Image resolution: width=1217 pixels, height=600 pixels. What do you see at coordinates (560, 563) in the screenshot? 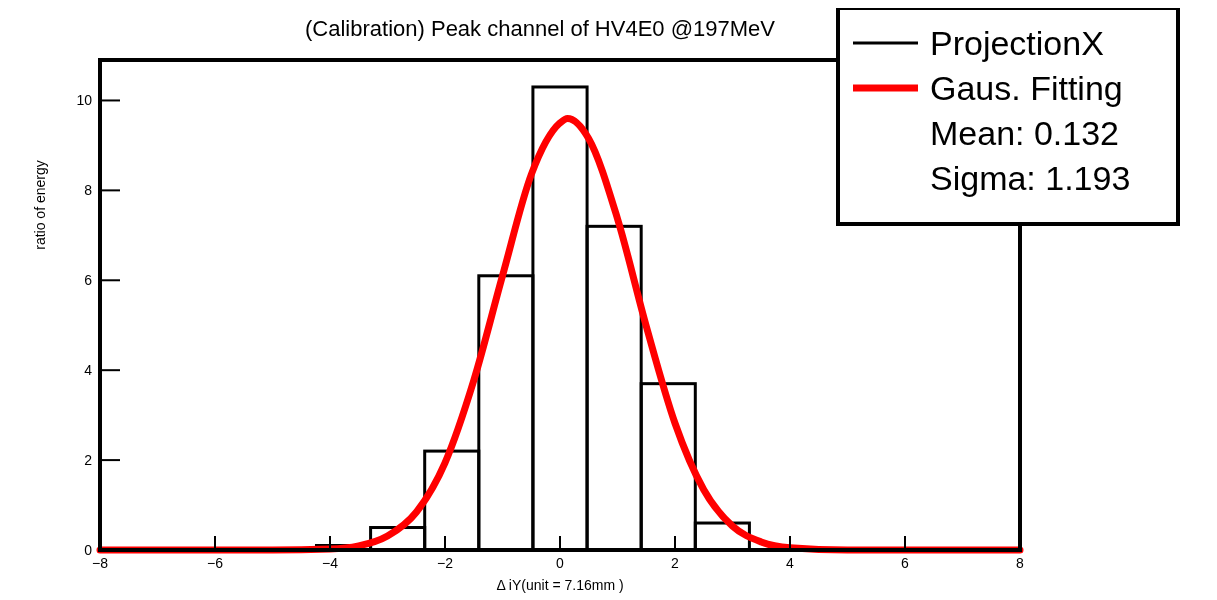
I see `x-tick-label: 0` at bounding box center [560, 563].